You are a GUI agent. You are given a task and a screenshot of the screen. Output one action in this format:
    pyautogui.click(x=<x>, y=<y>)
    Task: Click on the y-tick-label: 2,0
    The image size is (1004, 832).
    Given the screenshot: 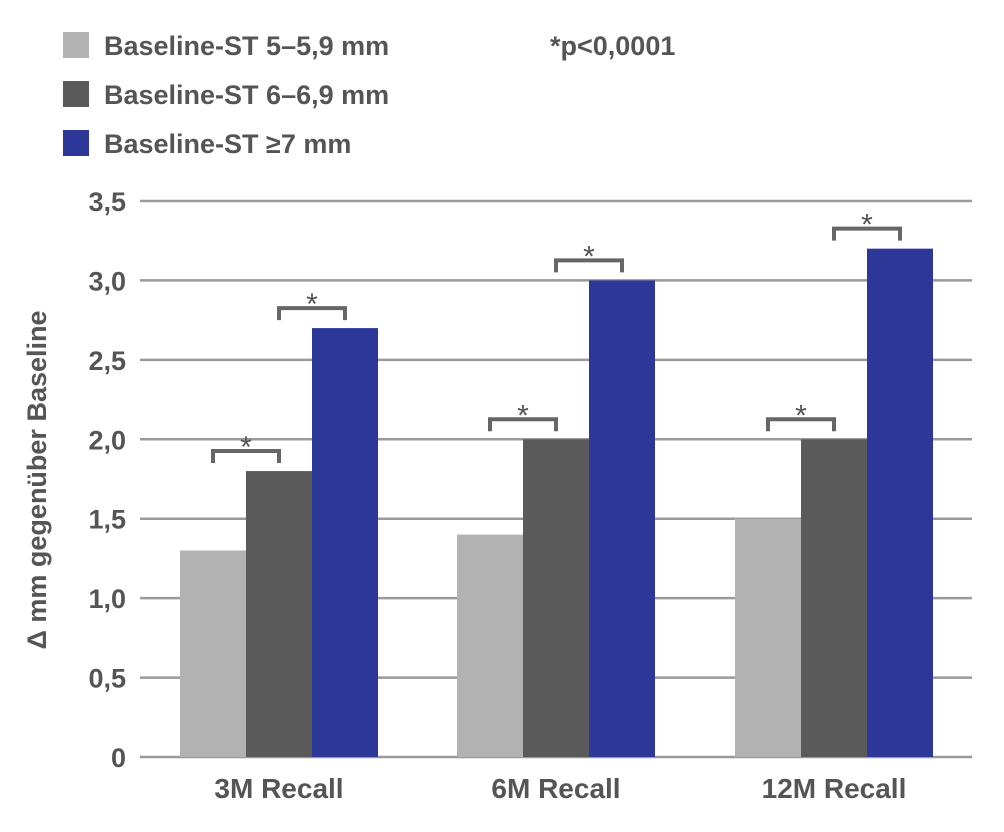 What is the action you would take?
    pyautogui.click(x=107, y=440)
    